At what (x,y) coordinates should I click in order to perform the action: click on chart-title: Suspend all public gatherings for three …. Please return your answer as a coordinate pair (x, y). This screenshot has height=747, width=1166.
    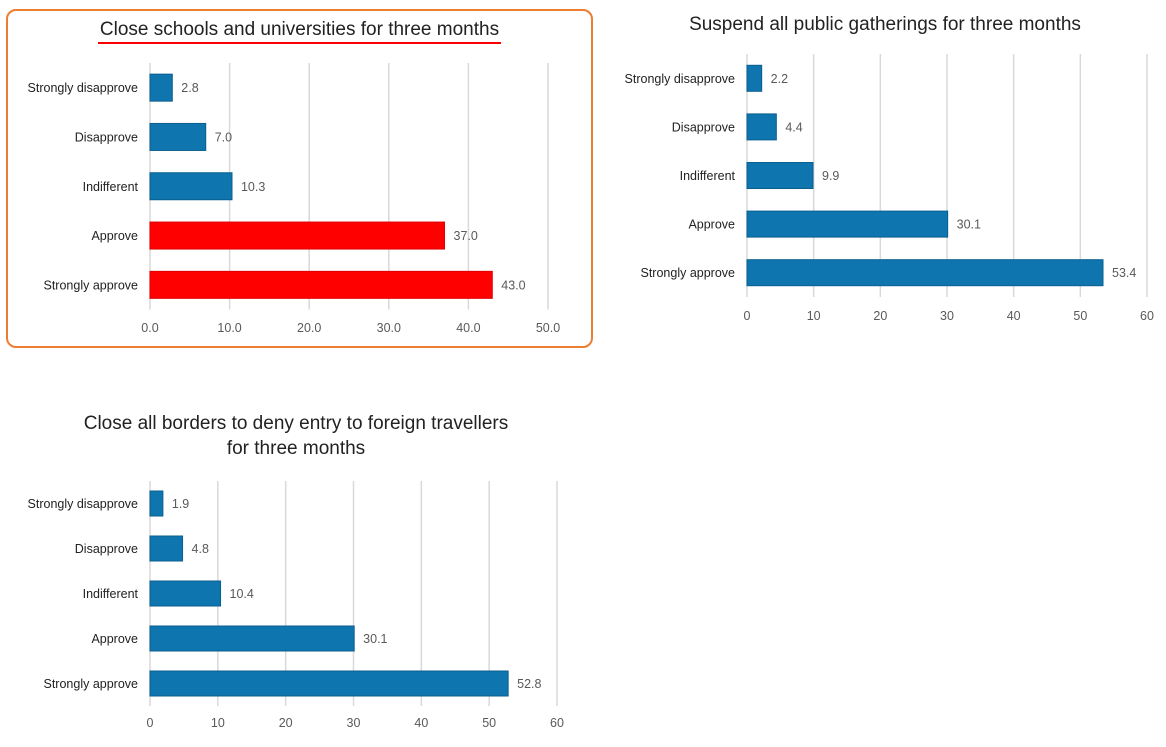
    Looking at the image, I should click on (885, 24).